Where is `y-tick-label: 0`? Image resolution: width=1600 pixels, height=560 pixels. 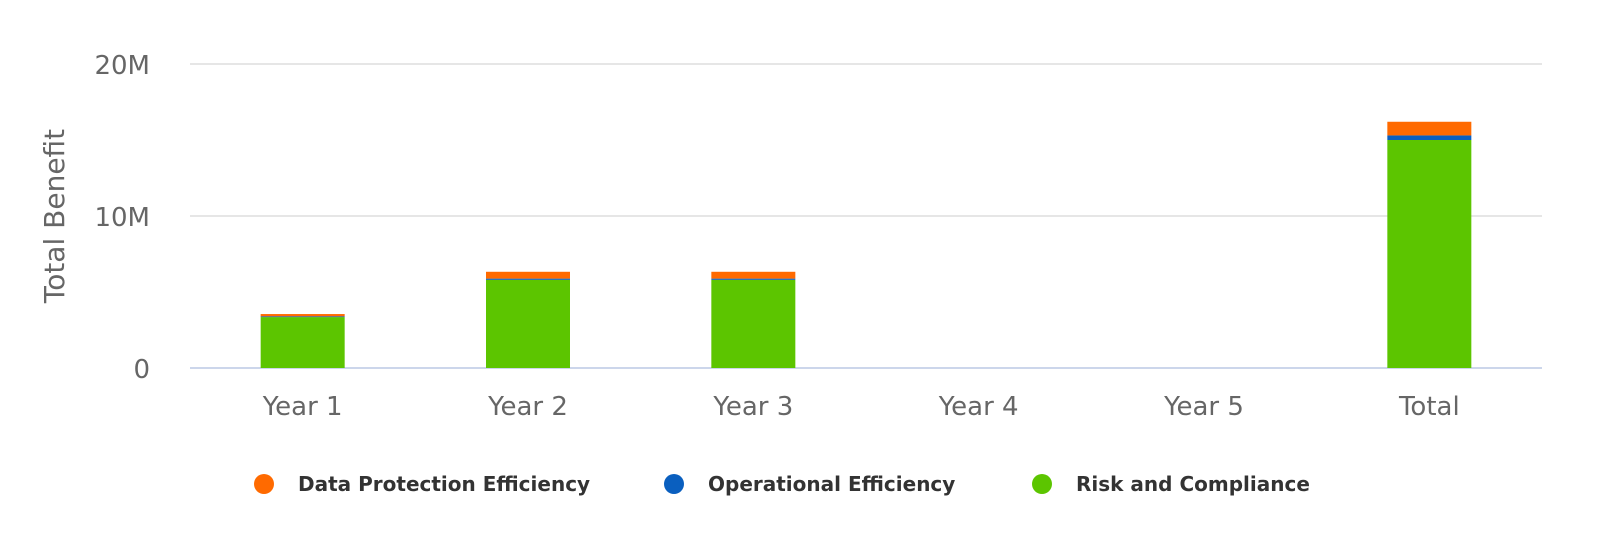
y-tick-label: 0 is located at coordinates (141, 370).